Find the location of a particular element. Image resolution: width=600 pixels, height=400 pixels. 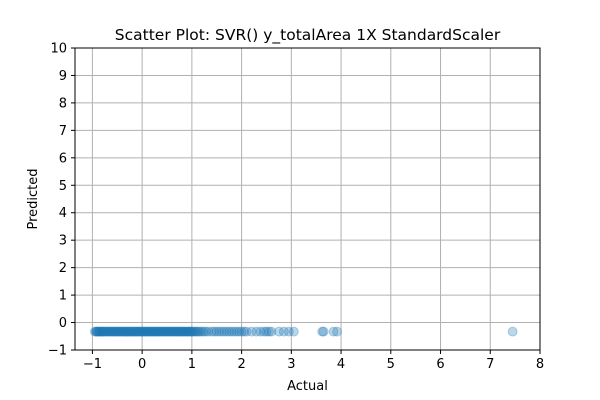

x-tick-label: 2 is located at coordinates (241, 364).